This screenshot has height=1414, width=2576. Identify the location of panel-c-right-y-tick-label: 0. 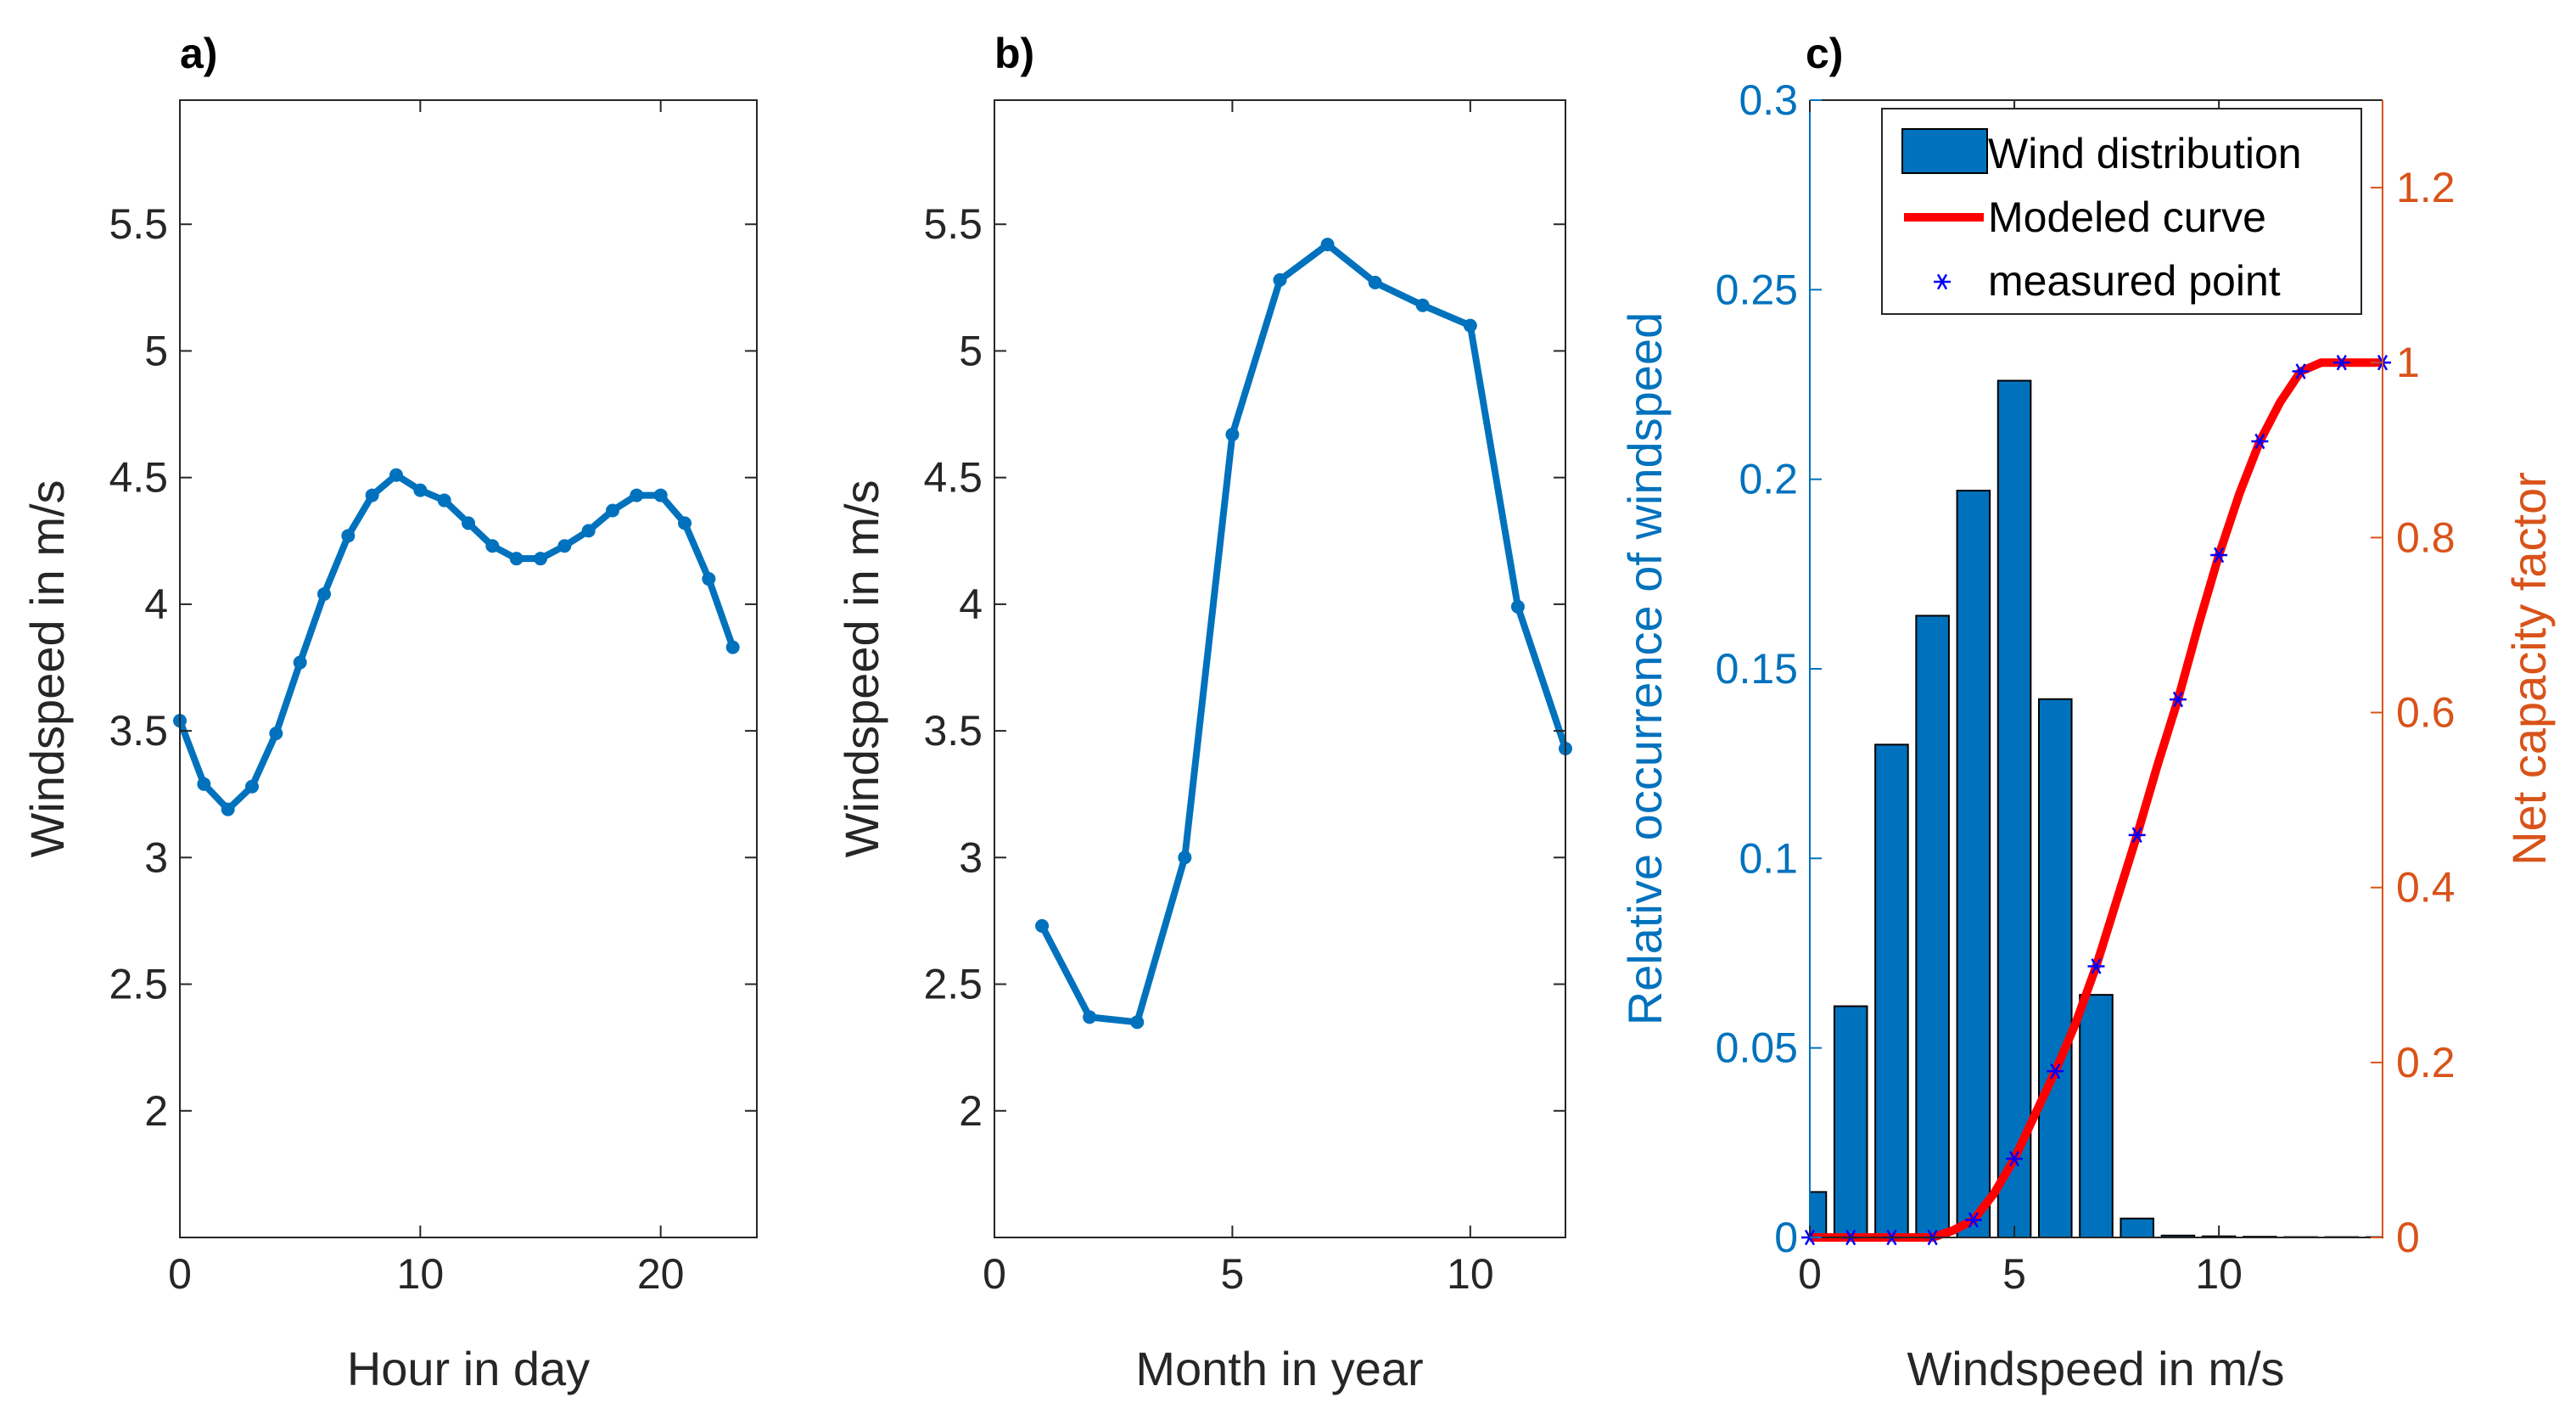
(2408, 1237).